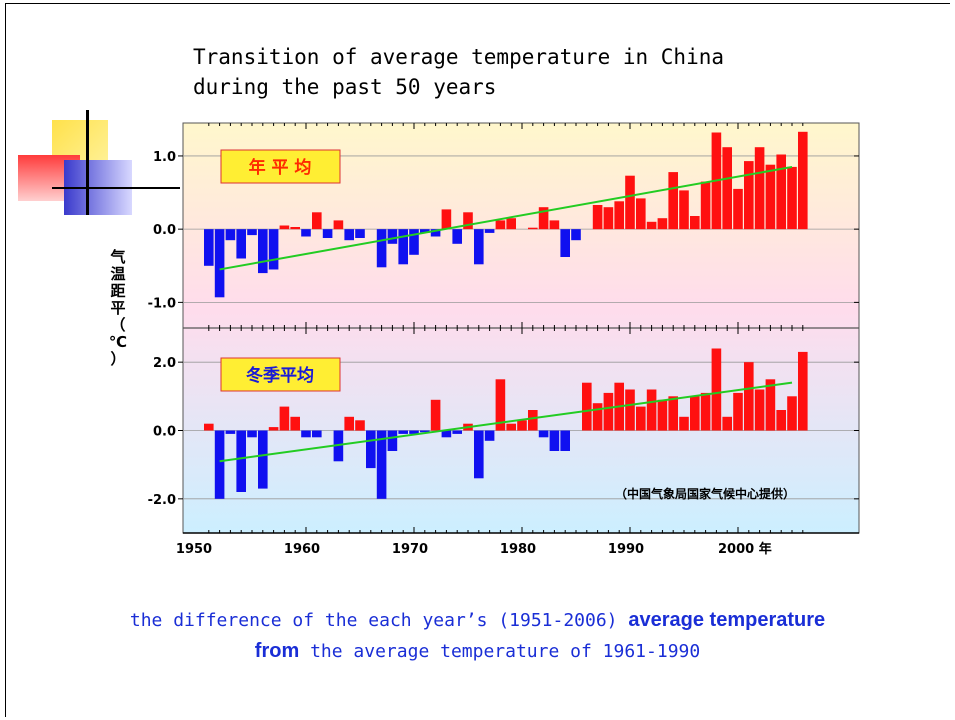 This screenshot has width=955, height=720. What do you see at coordinates (745, 549) in the screenshot?
I see `x-tick-label: 2000 年` at bounding box center [745, 549].